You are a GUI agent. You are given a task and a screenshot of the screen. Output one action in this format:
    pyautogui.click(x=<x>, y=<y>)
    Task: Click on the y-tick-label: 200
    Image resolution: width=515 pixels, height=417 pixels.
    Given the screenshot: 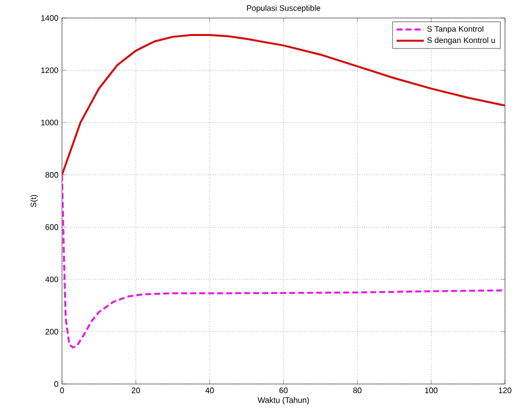 What is the action you would take?
    pyautogui.click(x=52, y=331)
    